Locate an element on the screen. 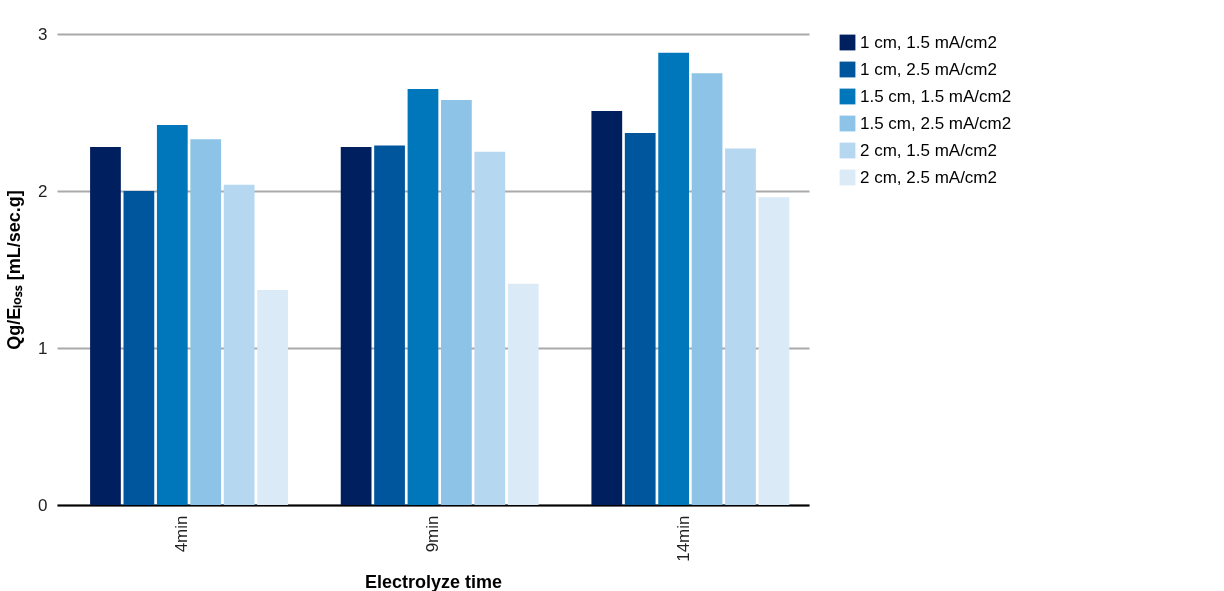 The image size is (1224, 591). legend-label: 1 cm, 1.5 mA/cm2 is located at coordinates (928, 42).